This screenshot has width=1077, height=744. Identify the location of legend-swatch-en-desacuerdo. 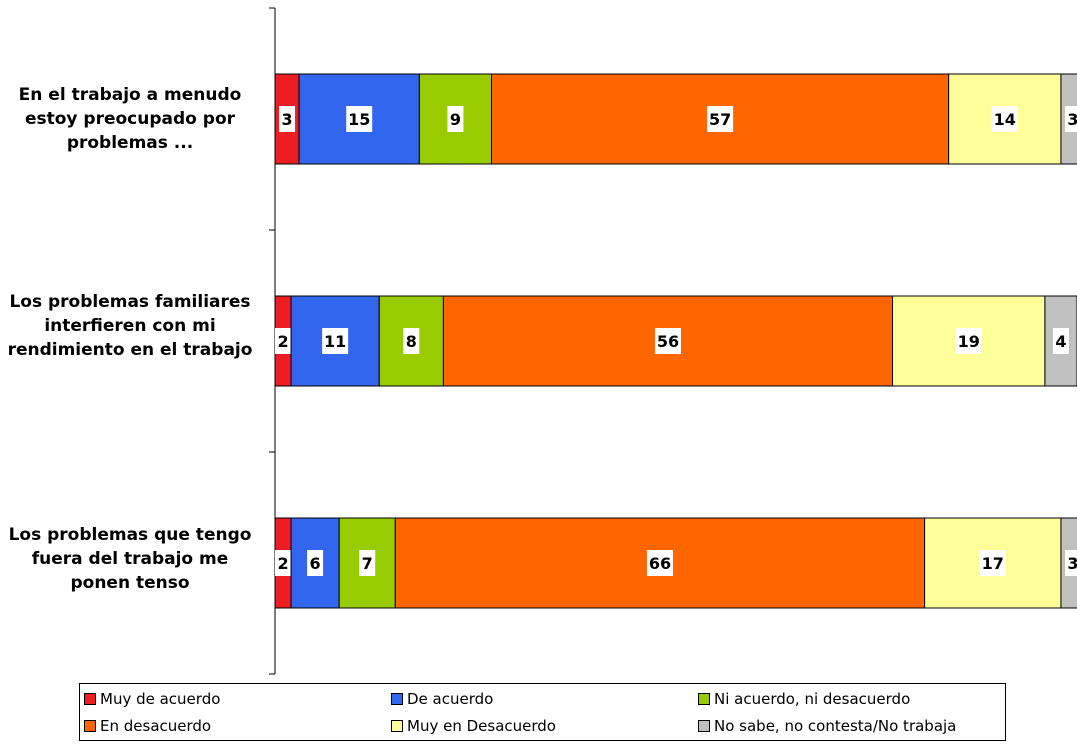
(90, 726).